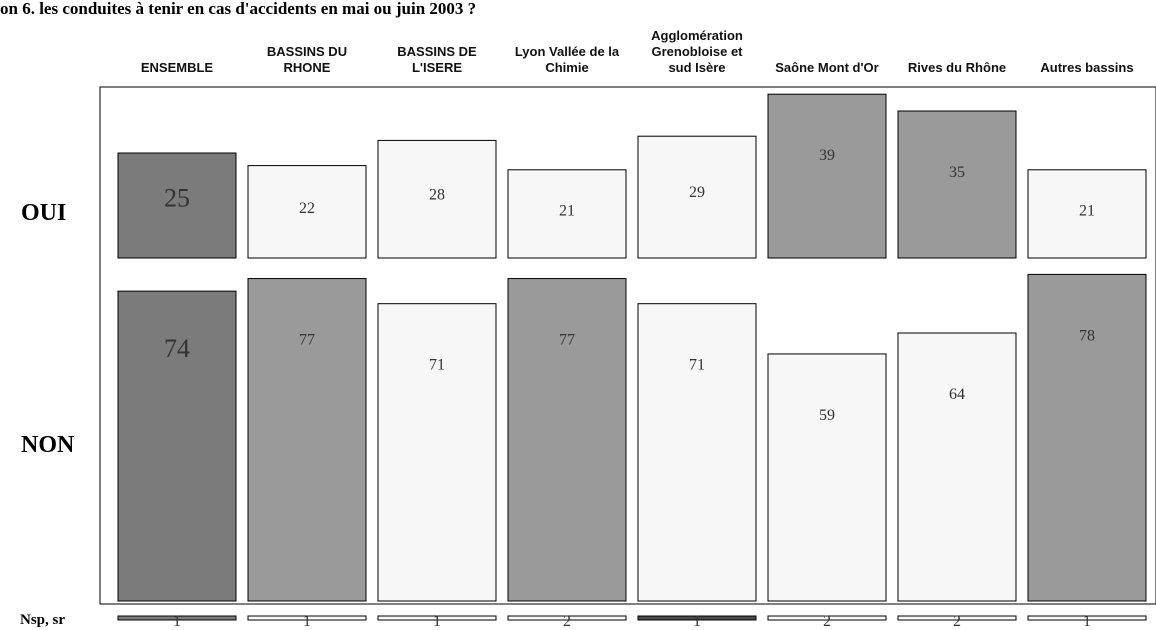  What do you see at coordinates (307, 51) in the screenshot?
I see `column-header-1-line-0: BASSINS DU` at bounding box center [307, 51].